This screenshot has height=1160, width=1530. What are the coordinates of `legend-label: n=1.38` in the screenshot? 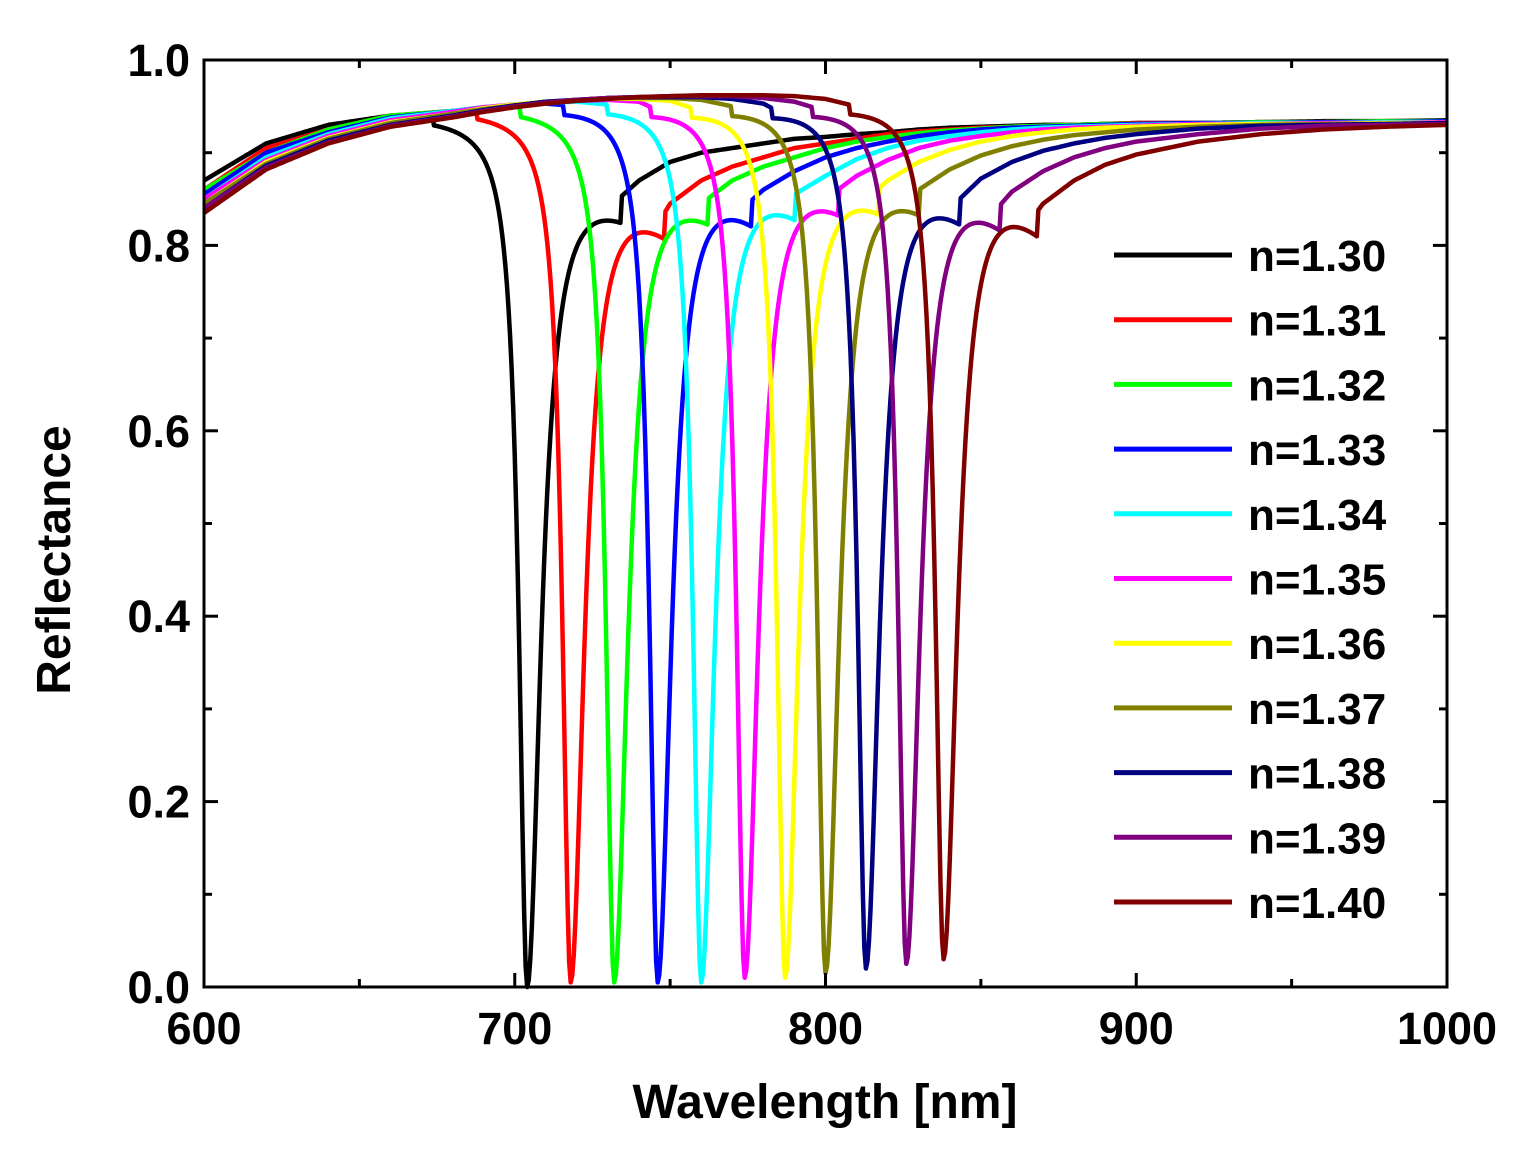 It's located at (1317, 774).